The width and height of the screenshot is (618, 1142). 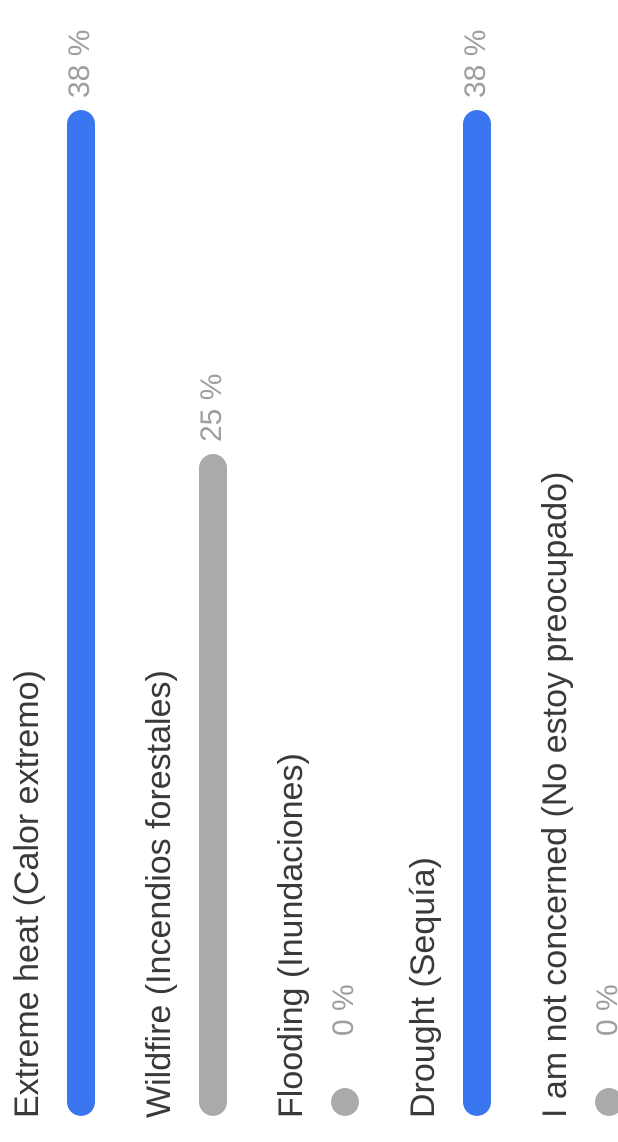 What do you see at coordinates (423, 987) in the screenshot?
I see `option-label: Drought (Sequía)` at bounding box center [423, 987].